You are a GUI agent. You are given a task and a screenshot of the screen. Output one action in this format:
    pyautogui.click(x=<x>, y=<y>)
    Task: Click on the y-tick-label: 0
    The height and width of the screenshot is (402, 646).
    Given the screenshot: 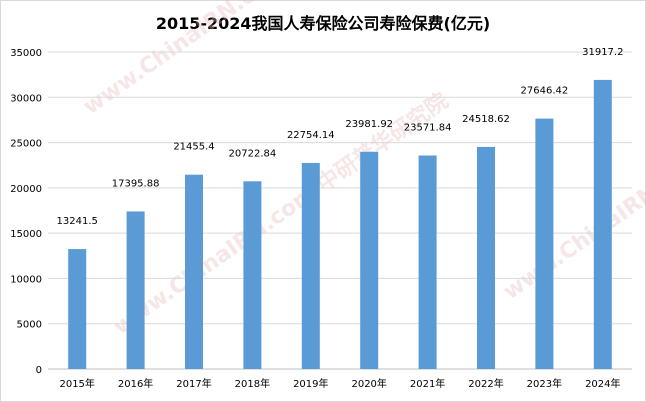 What is the action you would take?
    pyautogui.click(x=39, y=370)
    